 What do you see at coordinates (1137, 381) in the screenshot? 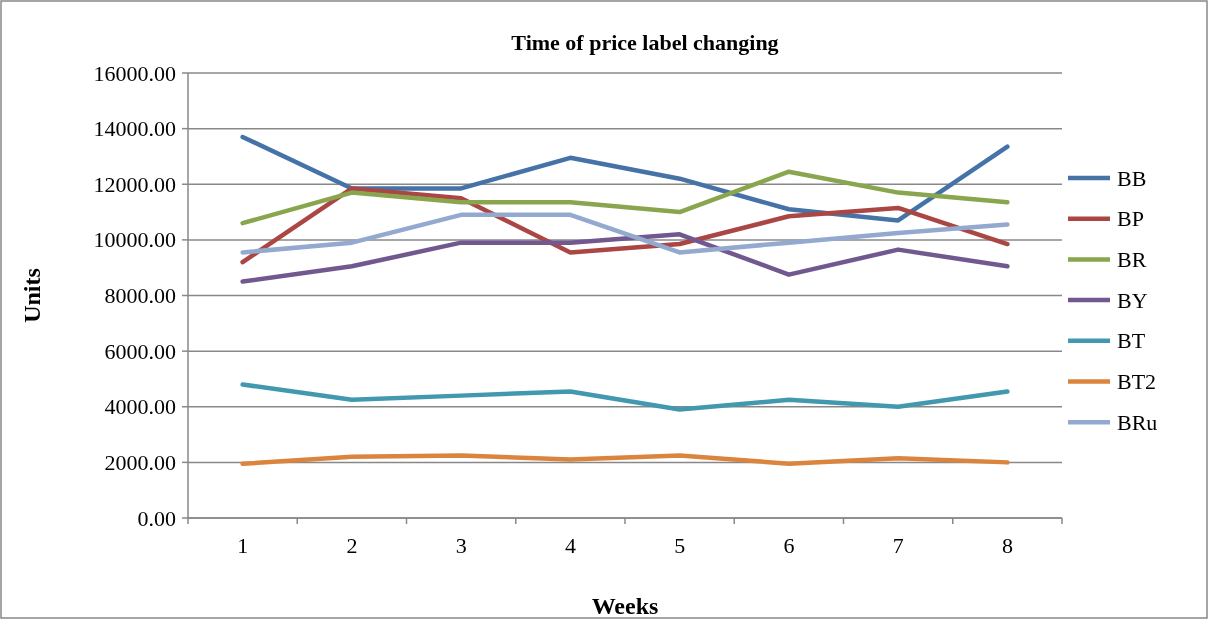
I see `legend-label: BT2` at bounding box center [1137, 381].